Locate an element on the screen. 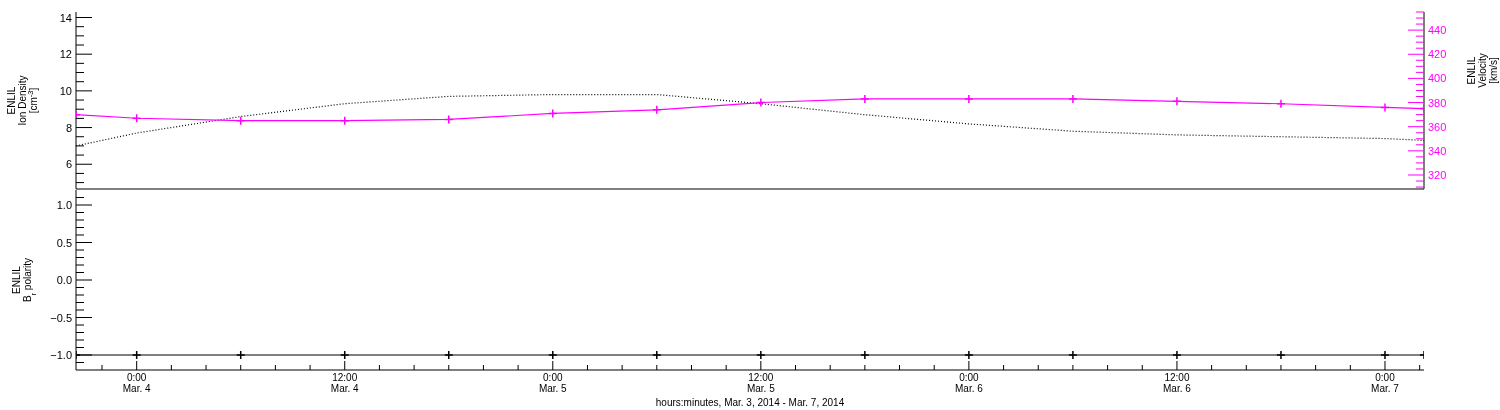 The height and width of the screenshot is (410, 1500). x-tick-label: 0:00 Mar. 7 is located at coordinates (1385, 383).